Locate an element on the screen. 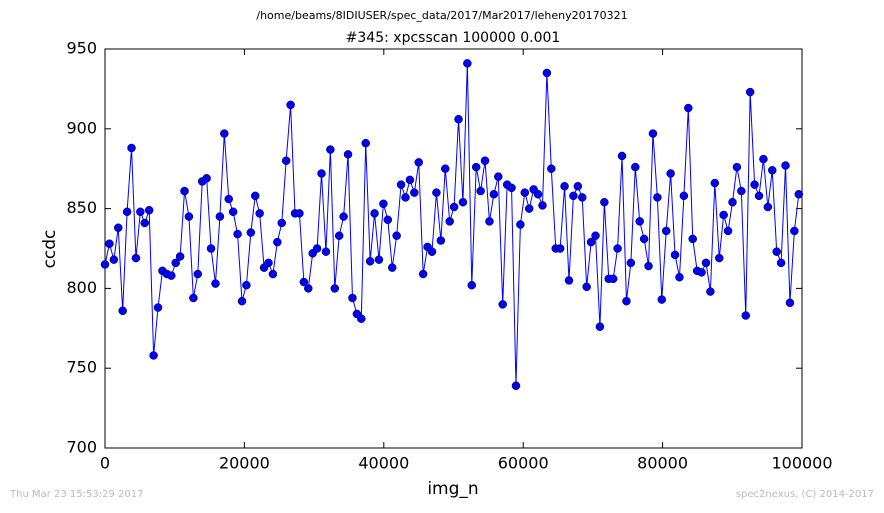 The image size is (884, 513). y-tick-label: 700 is located at coordinates (81, 447).